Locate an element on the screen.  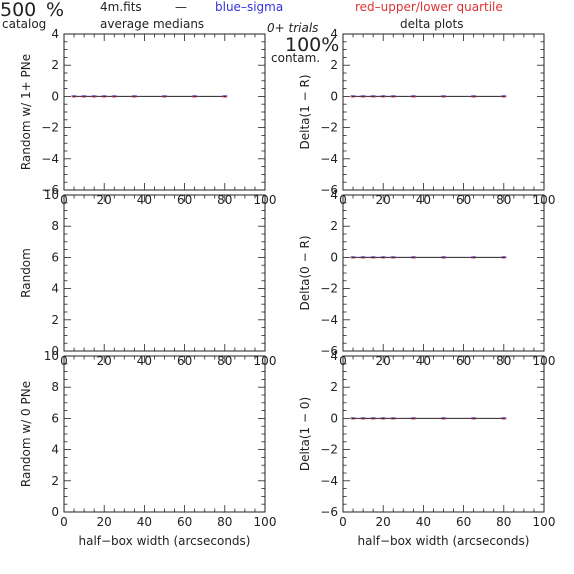
catalog-label: catalog is located at coordinates (24, 24).